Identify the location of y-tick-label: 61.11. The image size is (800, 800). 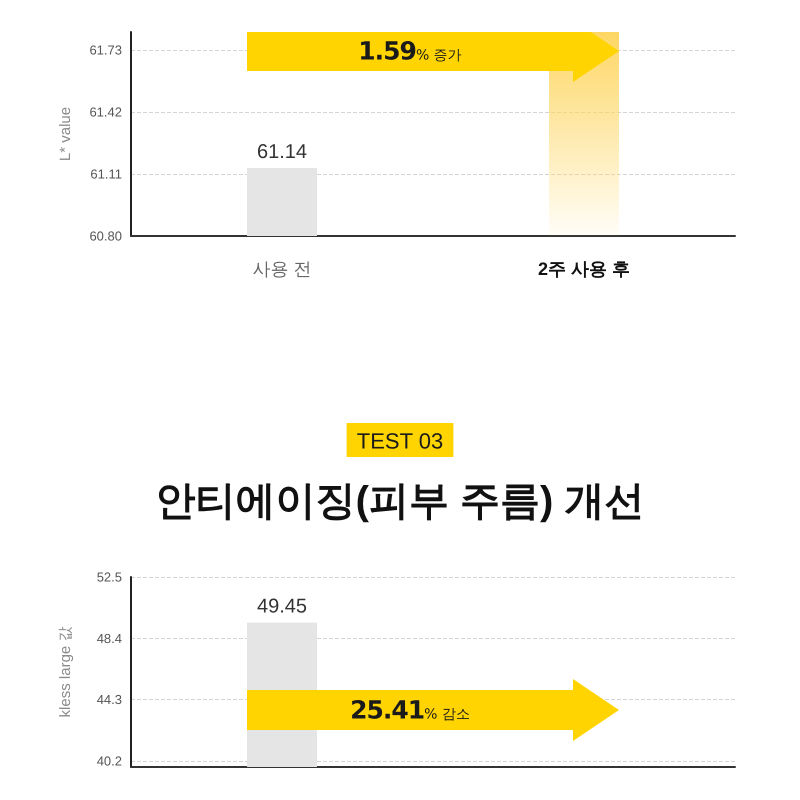
(106, 174).